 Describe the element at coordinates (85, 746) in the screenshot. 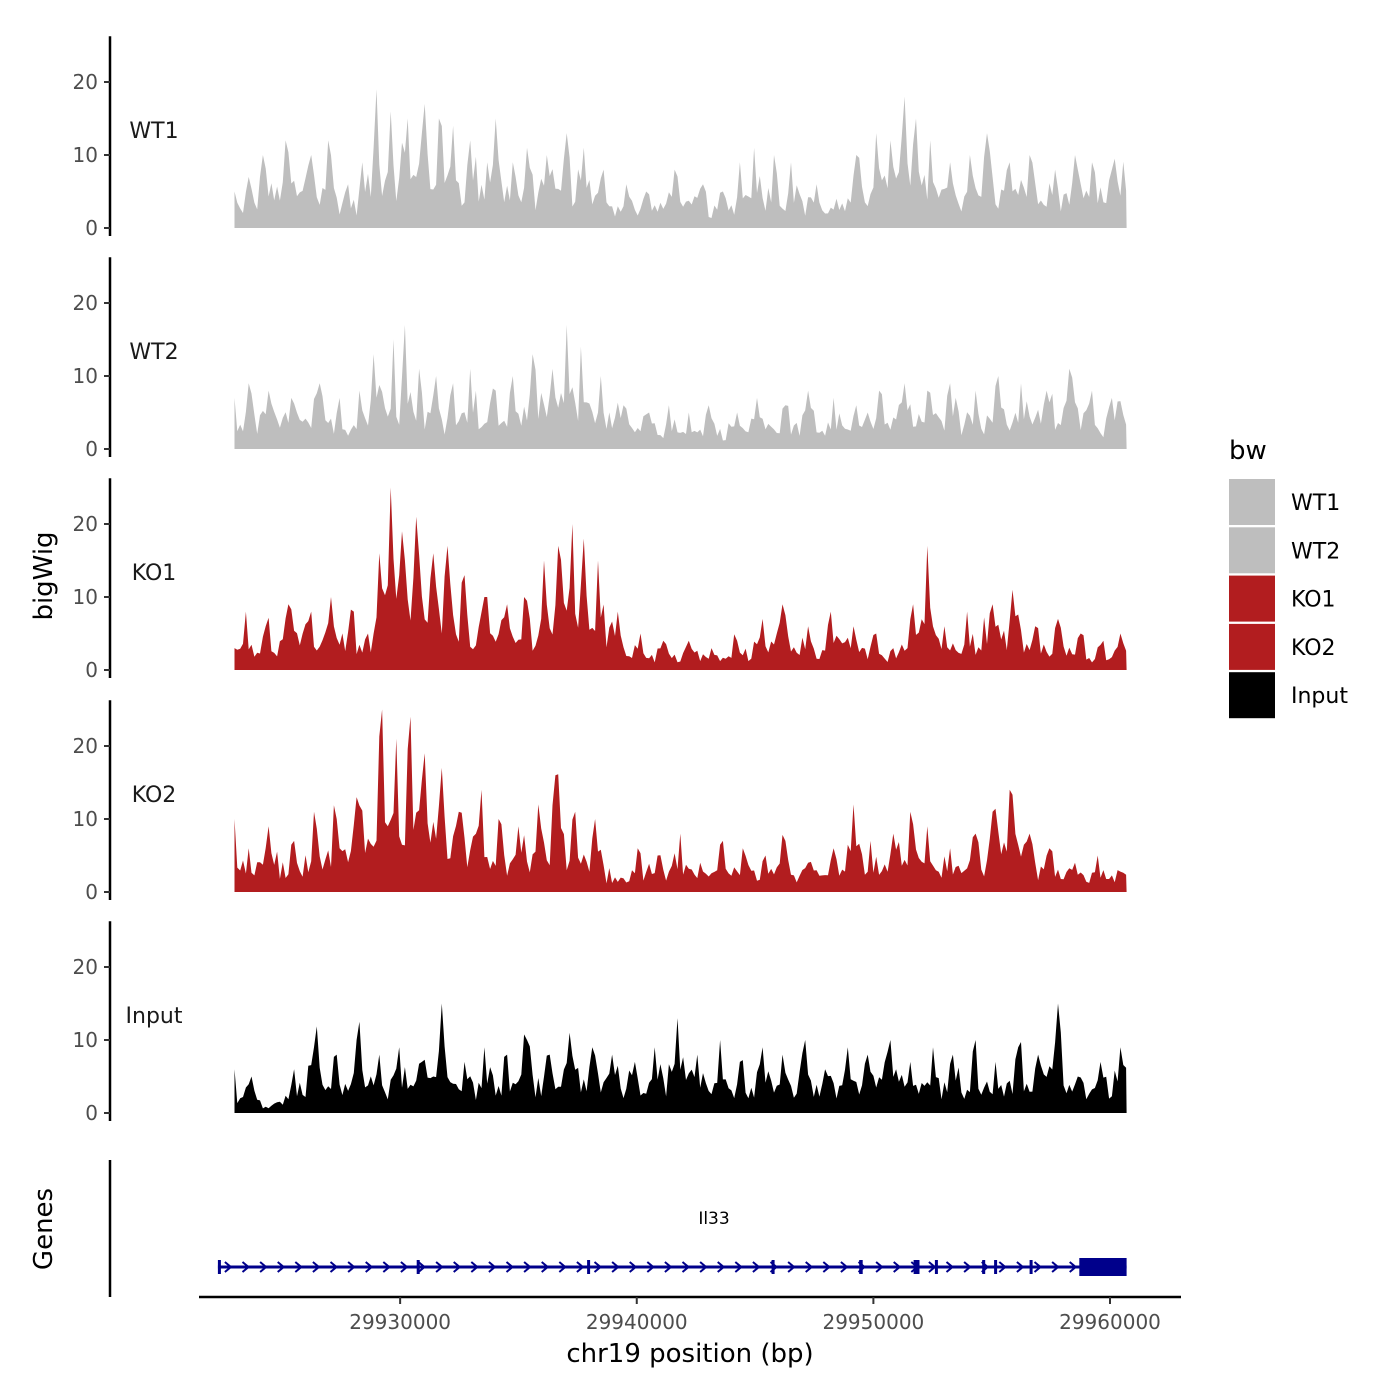

I see `y-tick-label-ko2-20: 20` at that location.